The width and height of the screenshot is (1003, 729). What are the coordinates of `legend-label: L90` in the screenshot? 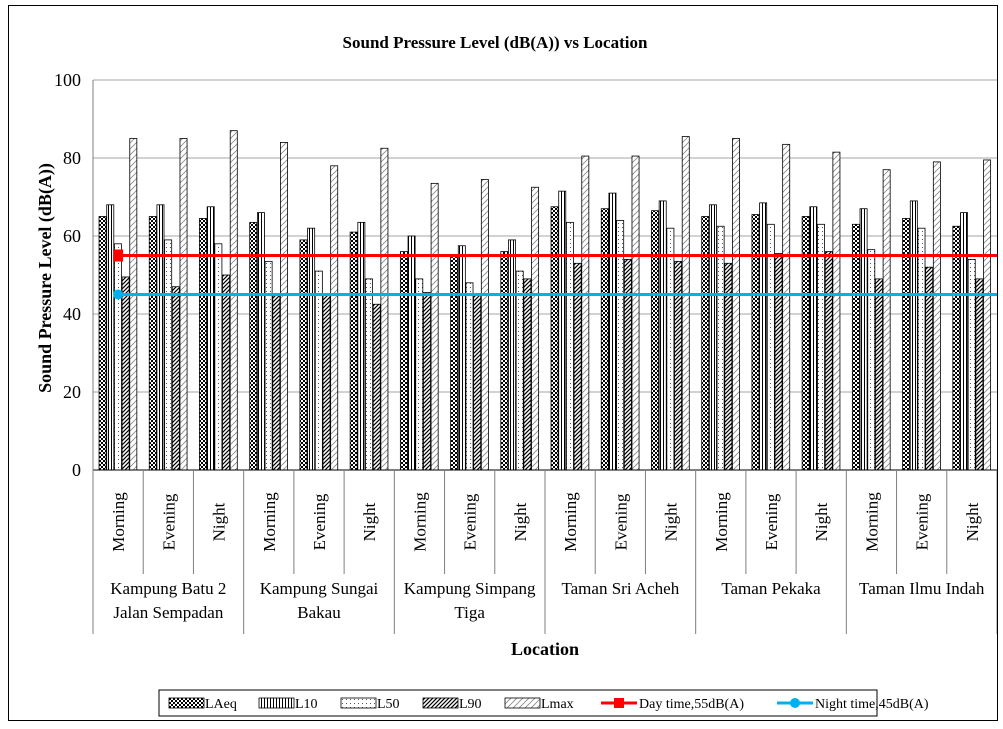 It's located at (470, 704).